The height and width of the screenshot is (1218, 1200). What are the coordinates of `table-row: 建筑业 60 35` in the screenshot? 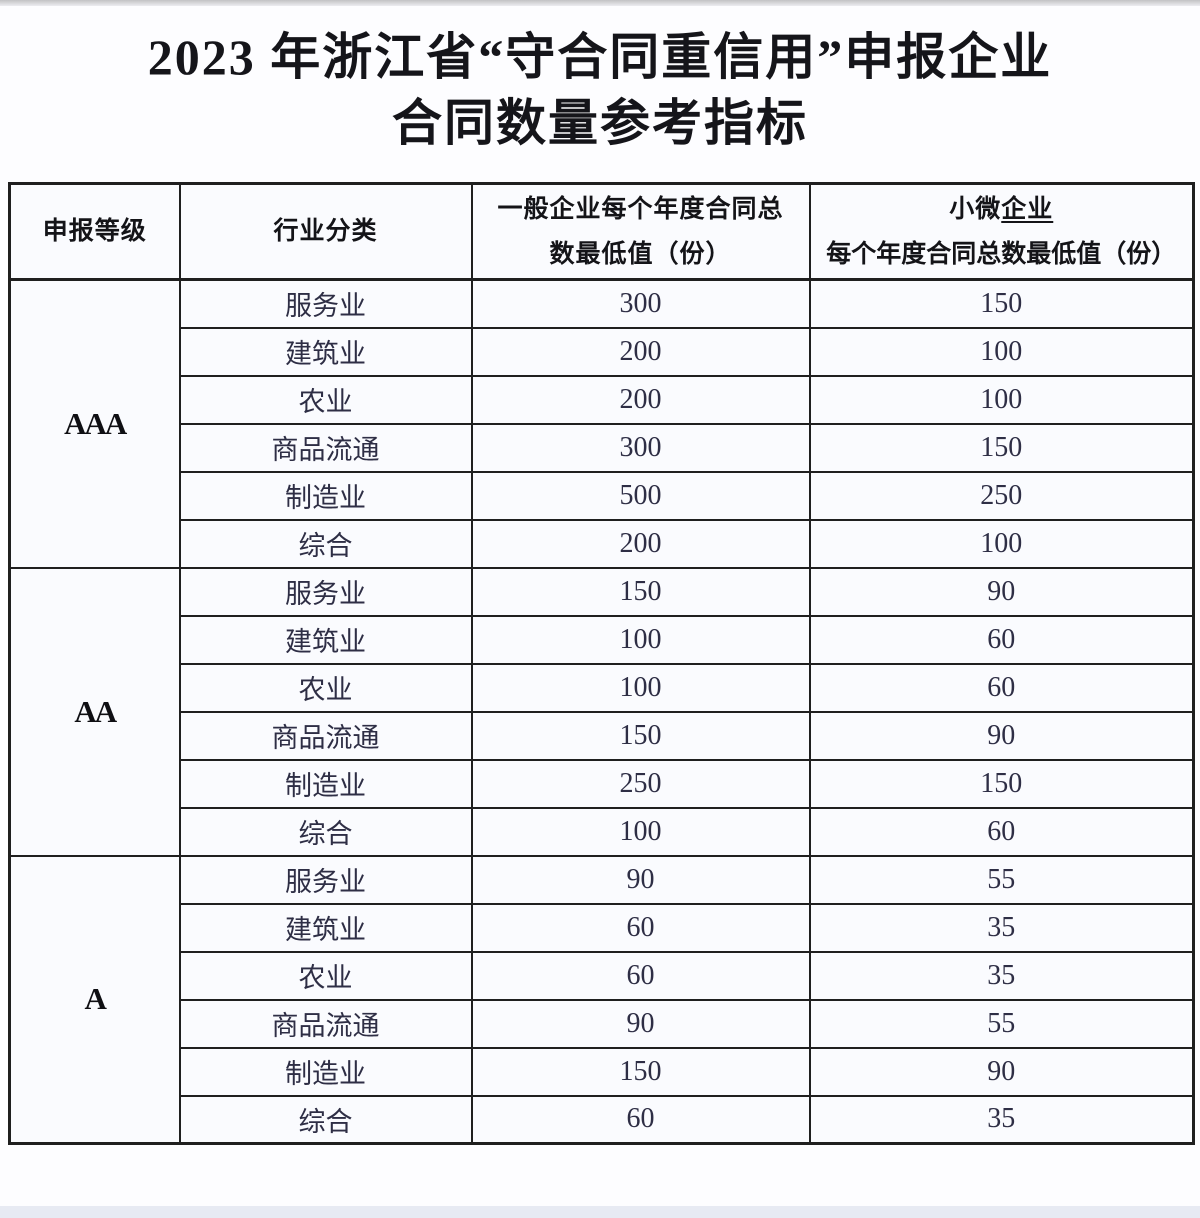 It's located at (602, 927).